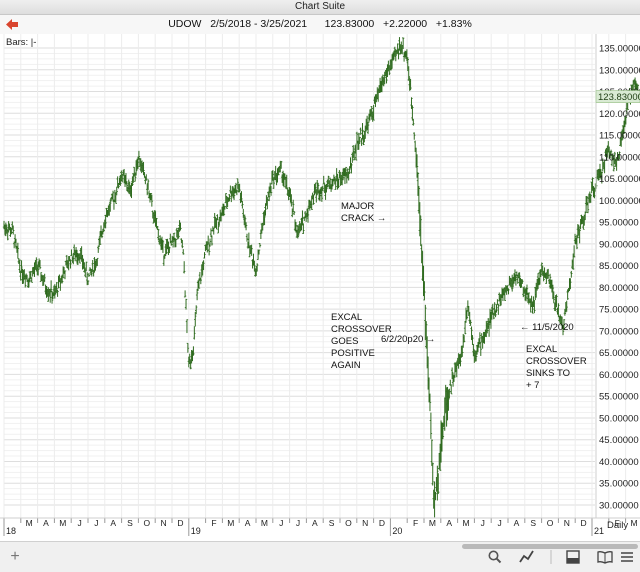 This screenshot has width=640, height=572. I want to click on annotation-excal-sinks: EXCAL CROSSOVER SINKS TO + 7, so click(556, 367).